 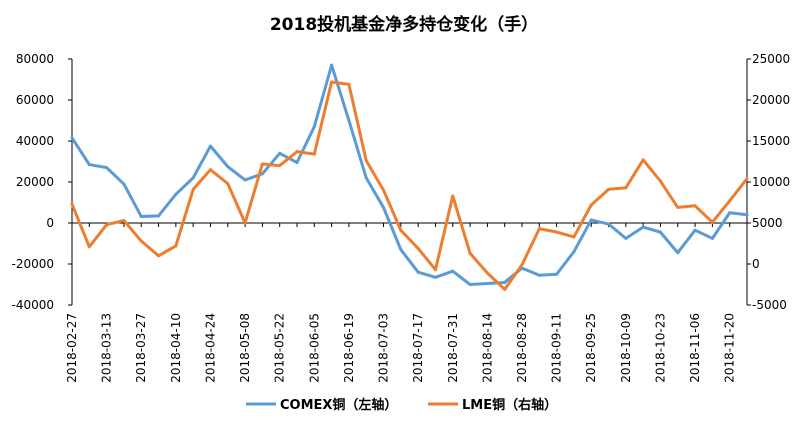 I want to click on x-tick-label: 2018-05-08, so click(x=245, y=348).